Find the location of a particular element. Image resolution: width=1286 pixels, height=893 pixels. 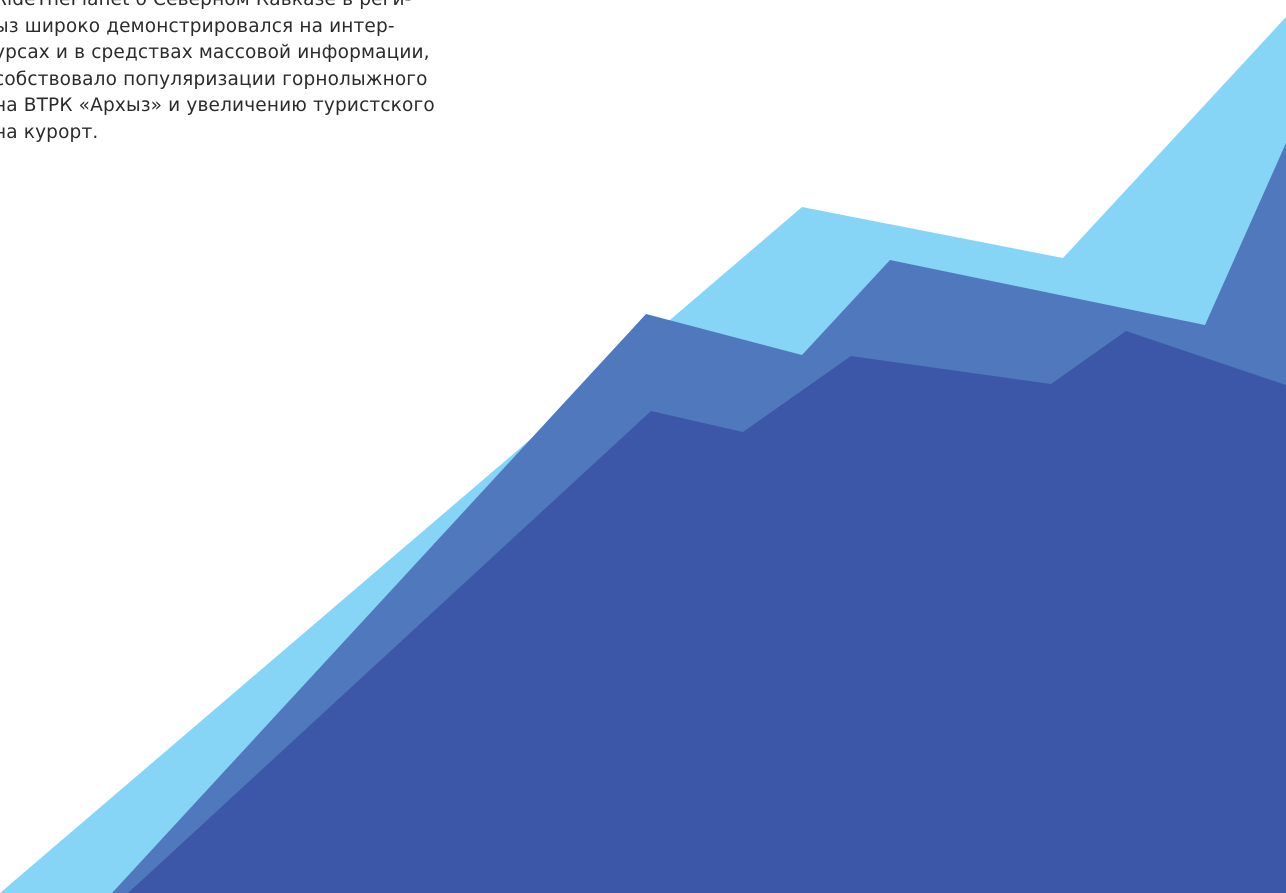

text-line: на ВТРК «Архыз» и увеличению туристского is located at coordinates (217, 105).